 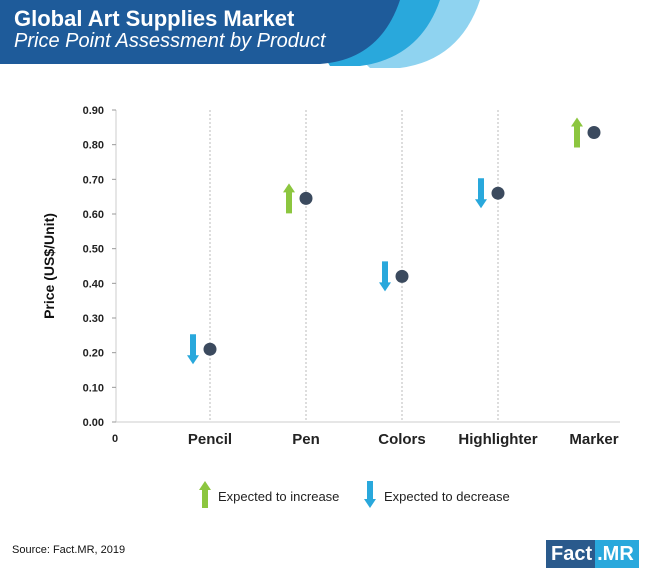 What do you see at coordinates (99, 267) in the screenshot?
I see `y-tick-labels: 0.00 0.10 0.20 0.30 0.40 0.50 0.60 0.70 0.80 0.90` at bounding box center [99, 267].